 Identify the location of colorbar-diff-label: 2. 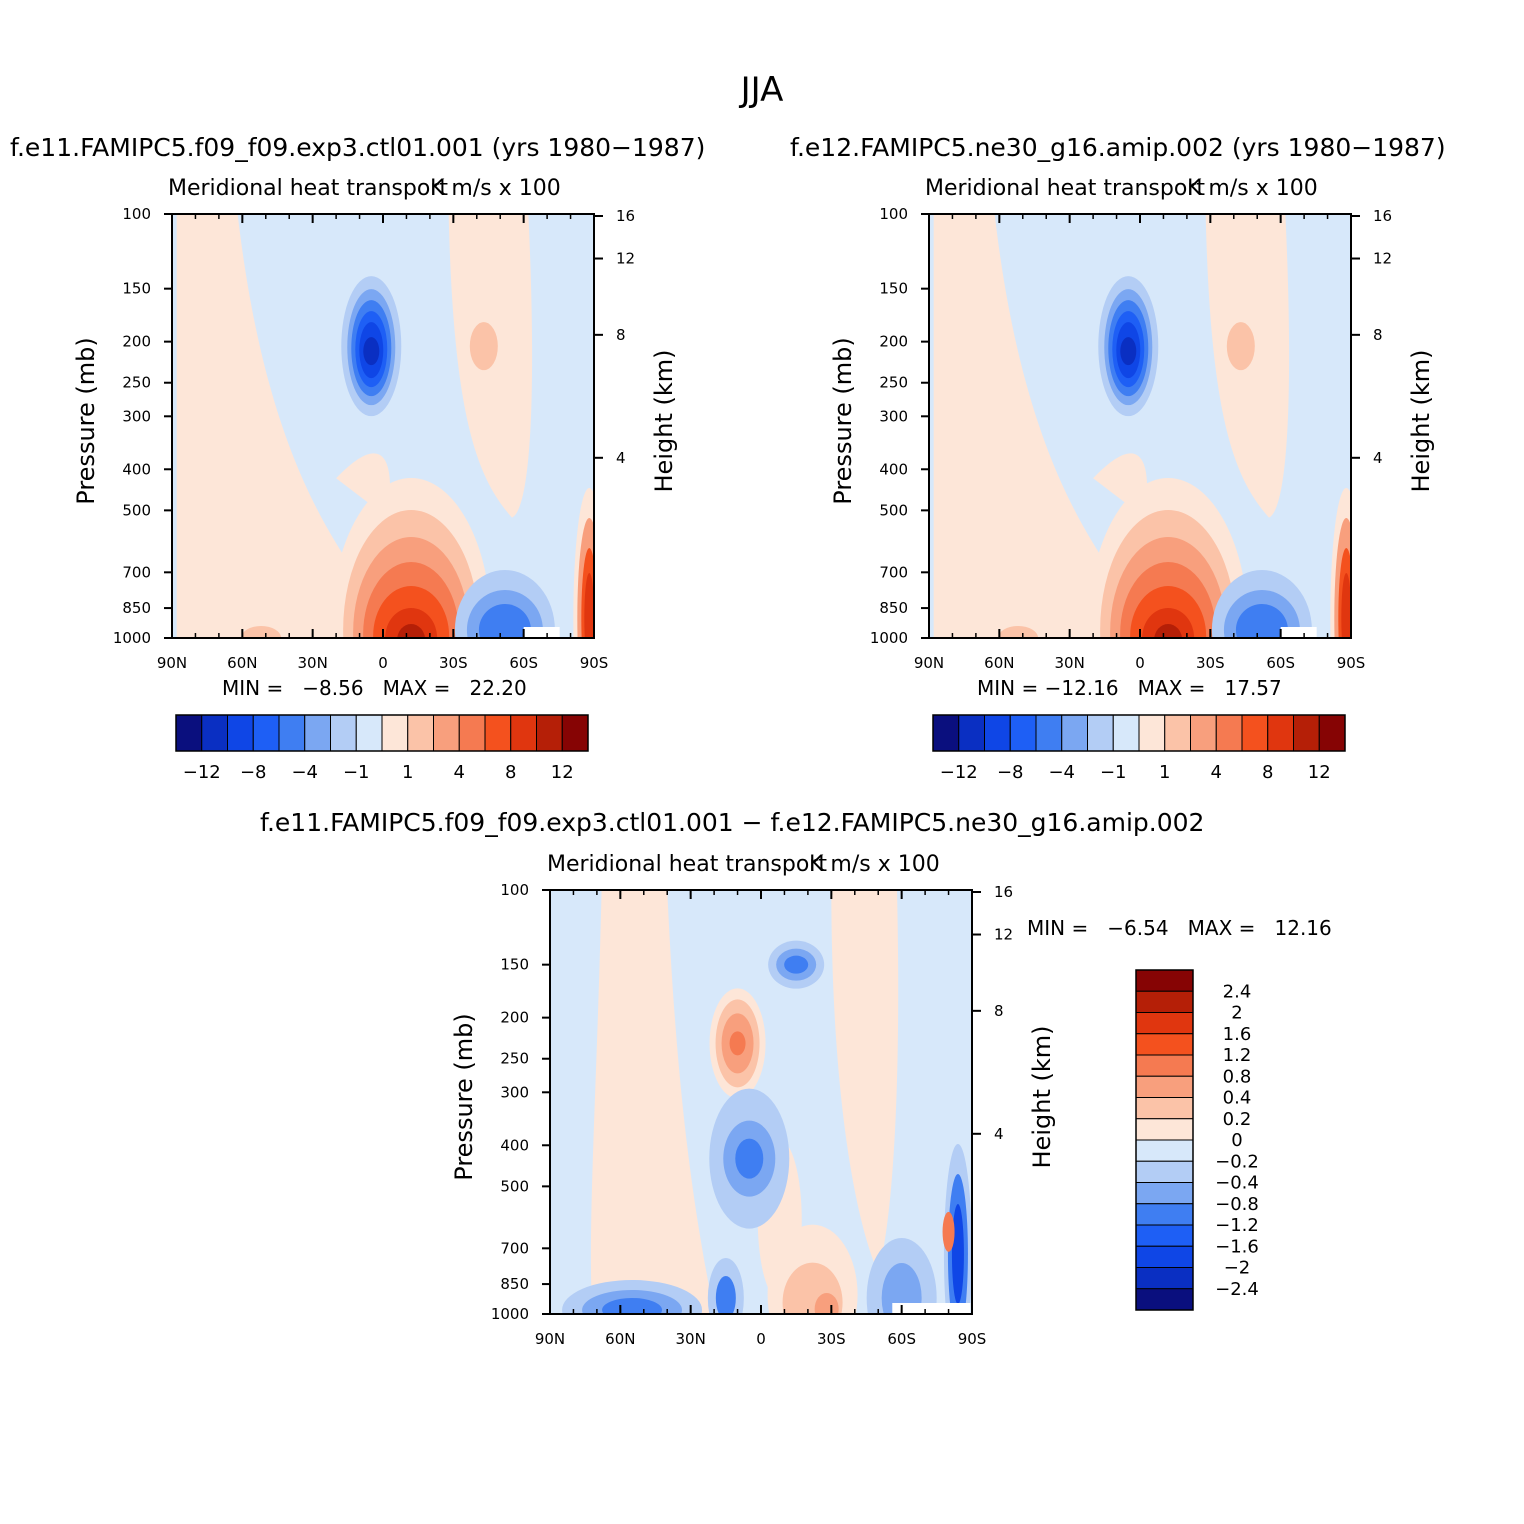
(1236, 1013).